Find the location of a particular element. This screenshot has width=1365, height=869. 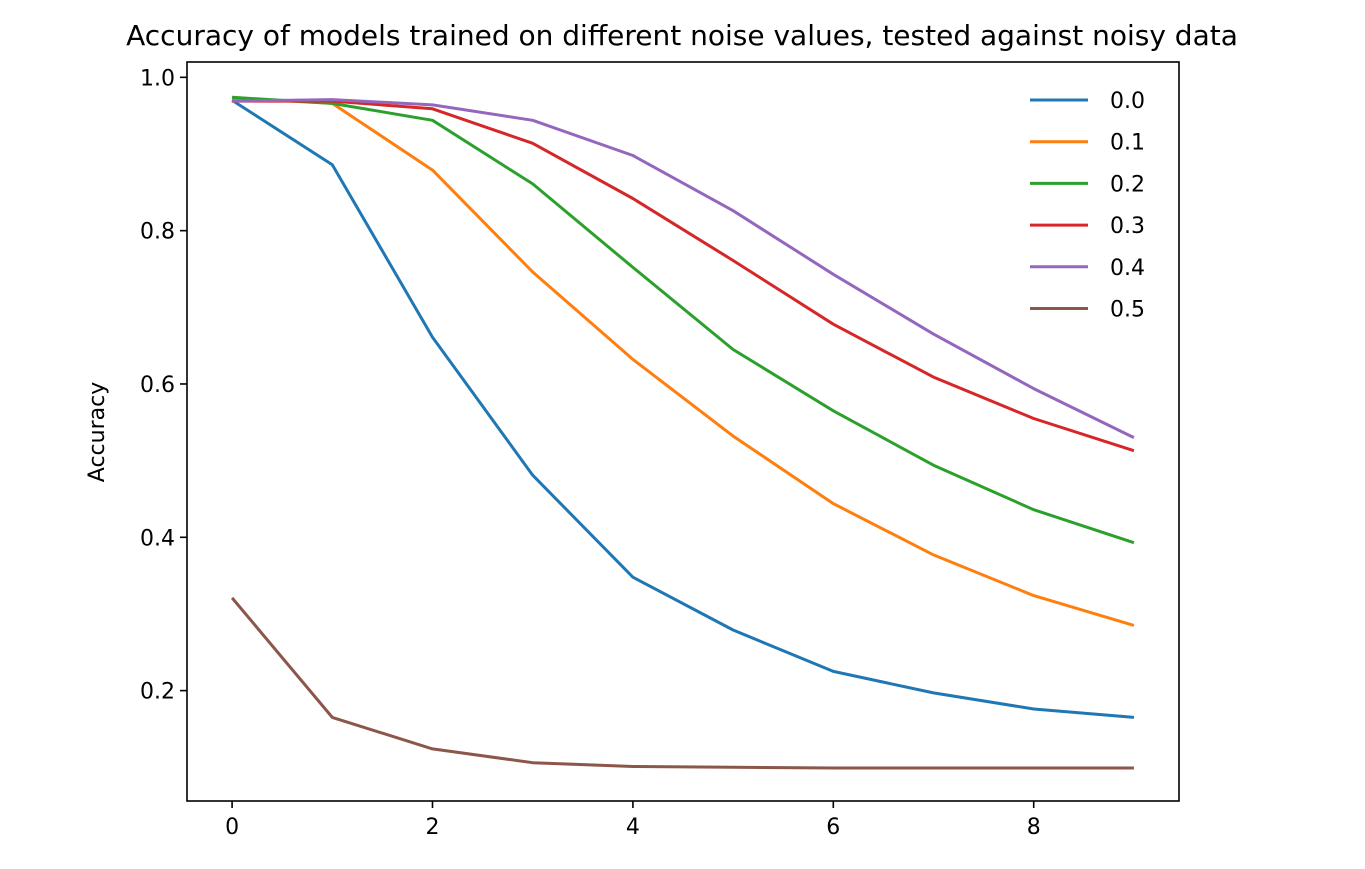

x-axis: 0 2 4 6 8 is located at coordinates (633, 820).